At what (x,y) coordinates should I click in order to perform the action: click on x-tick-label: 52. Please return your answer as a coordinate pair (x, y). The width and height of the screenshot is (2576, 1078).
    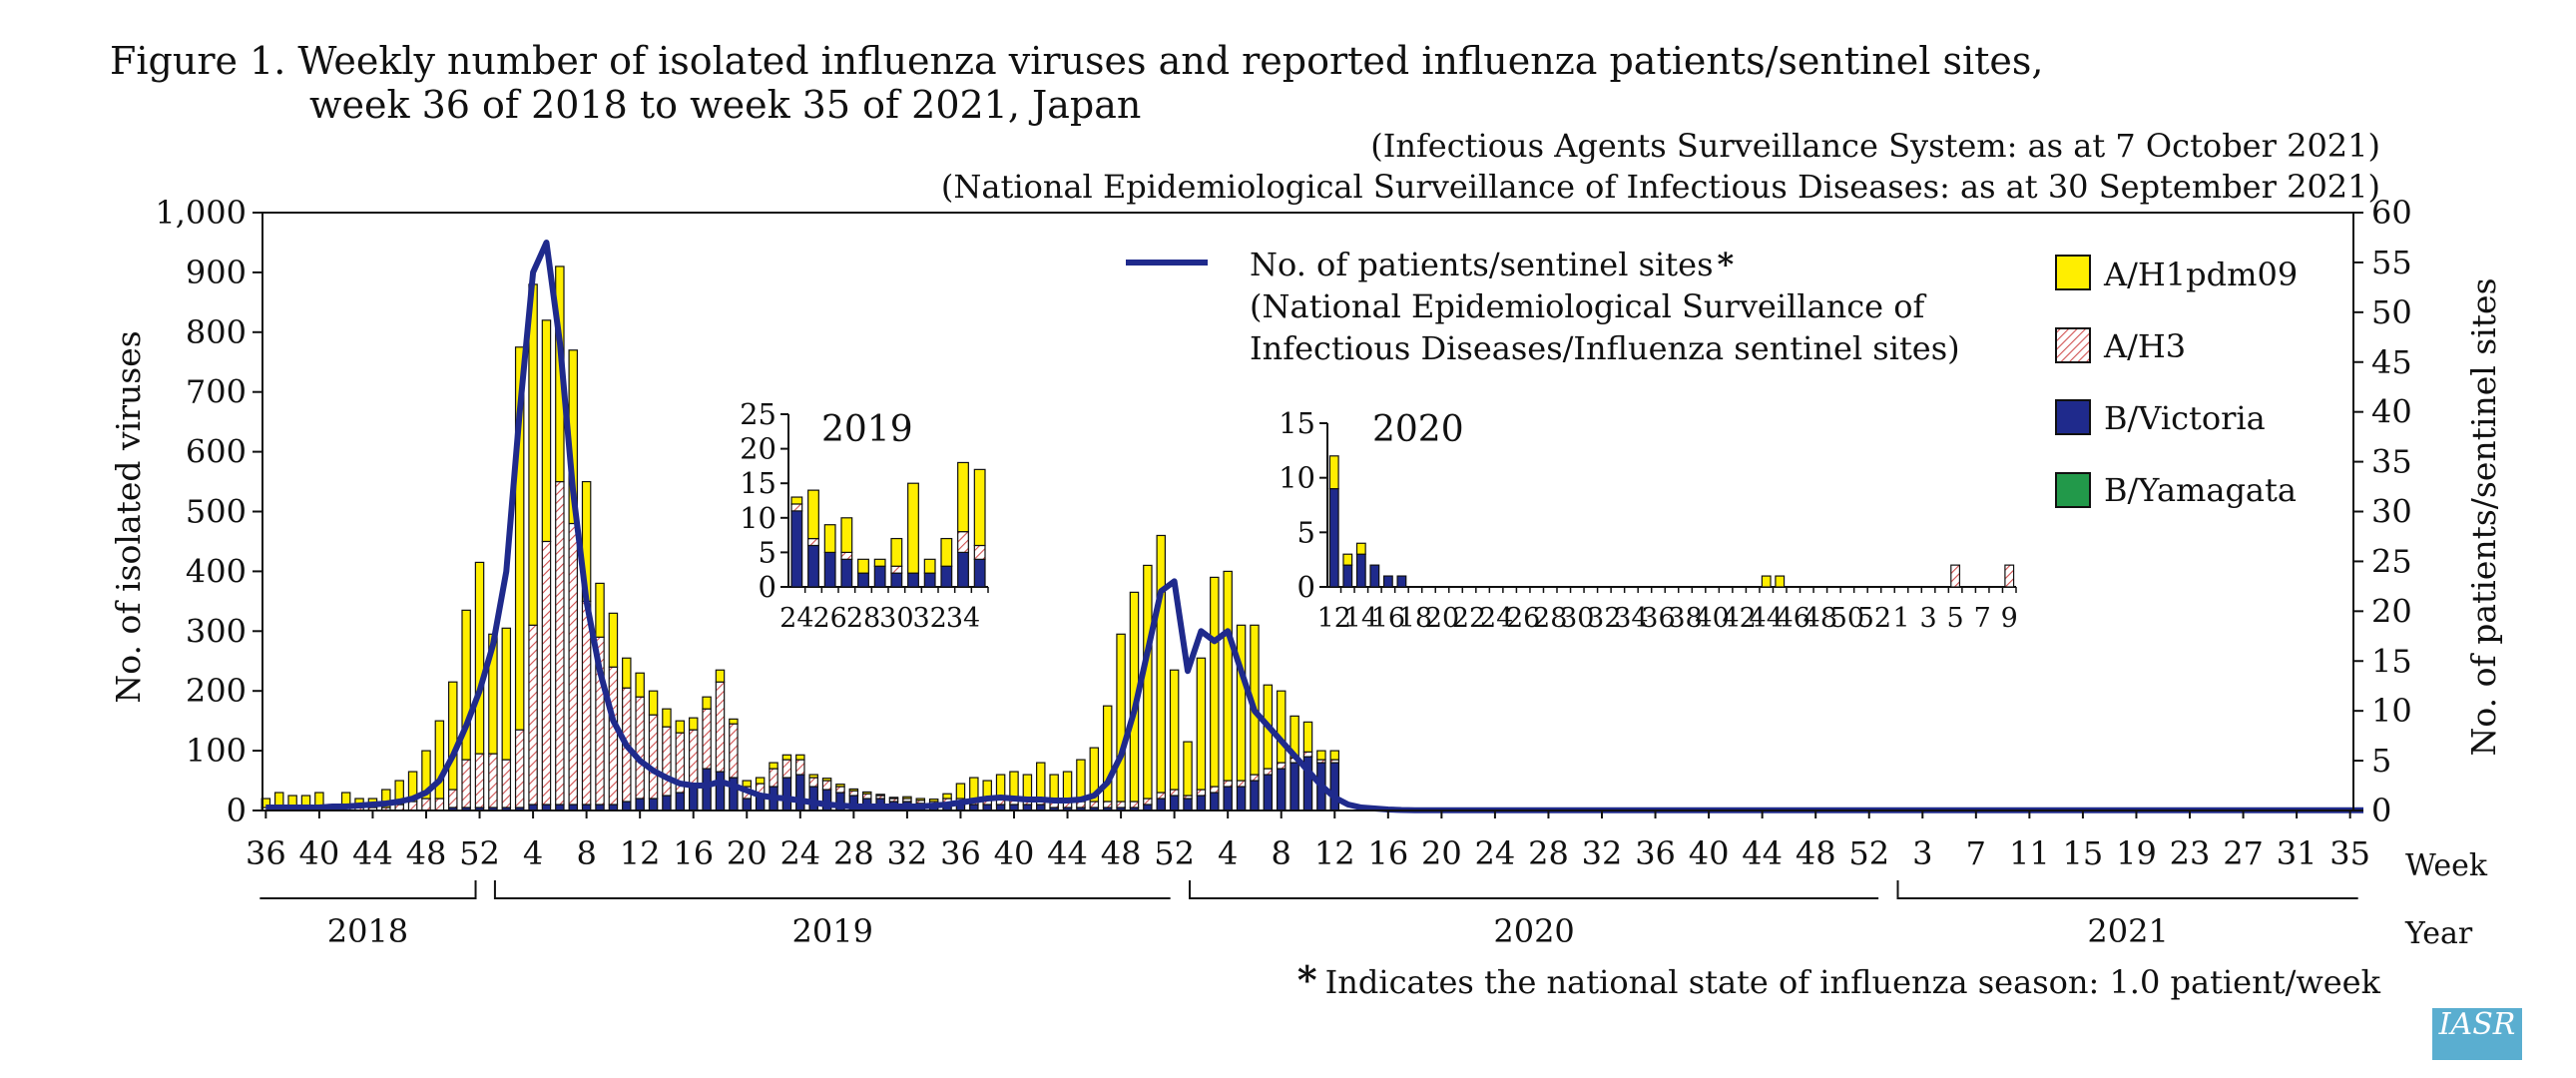
    Looking at the image, I should click on (1869, 853).